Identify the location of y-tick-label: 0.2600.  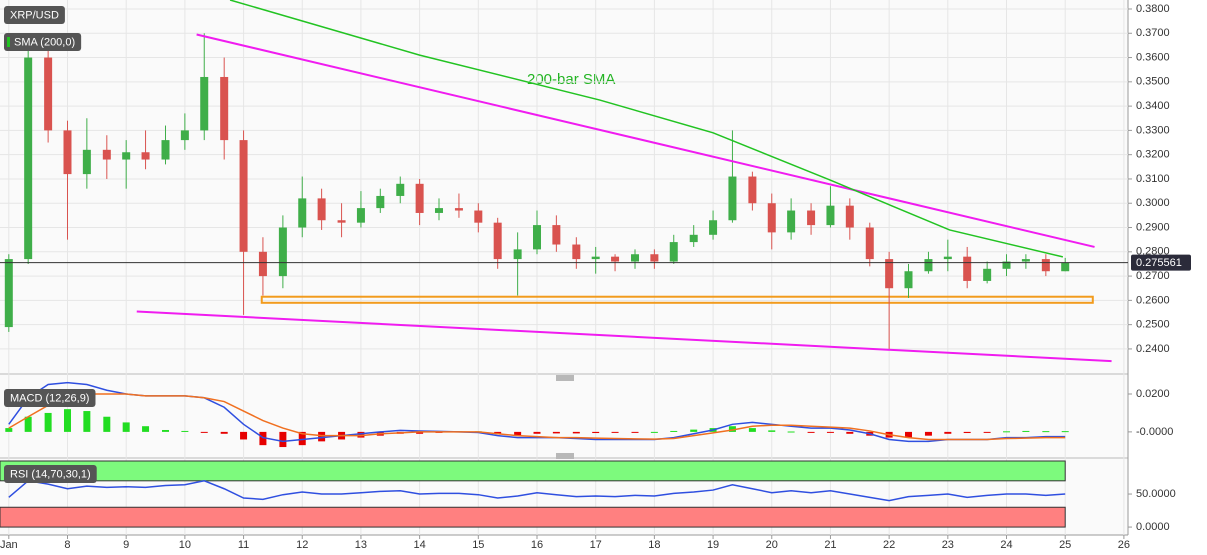
(1153, 300).